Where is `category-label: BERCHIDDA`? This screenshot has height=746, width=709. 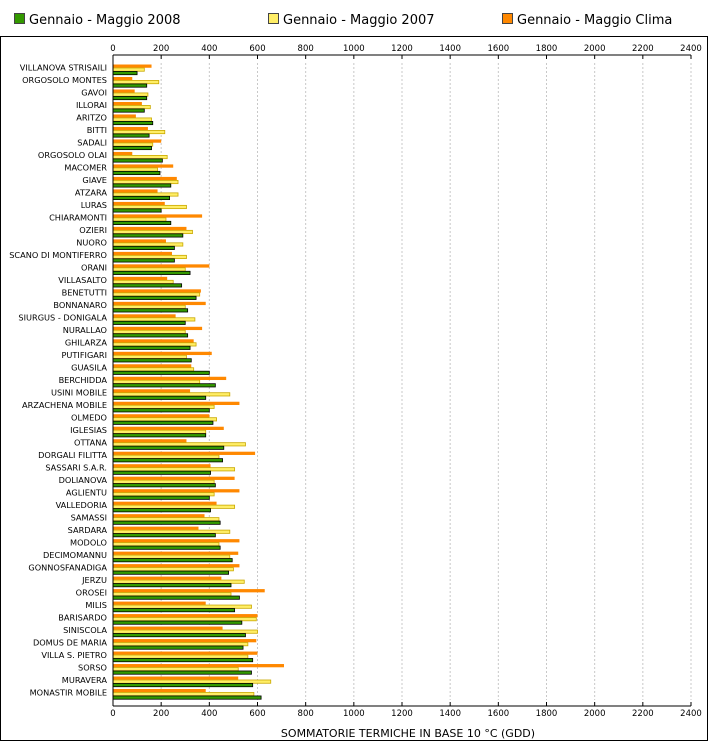
category-label: BERCHIDDA is located at coordinates (83, 380).